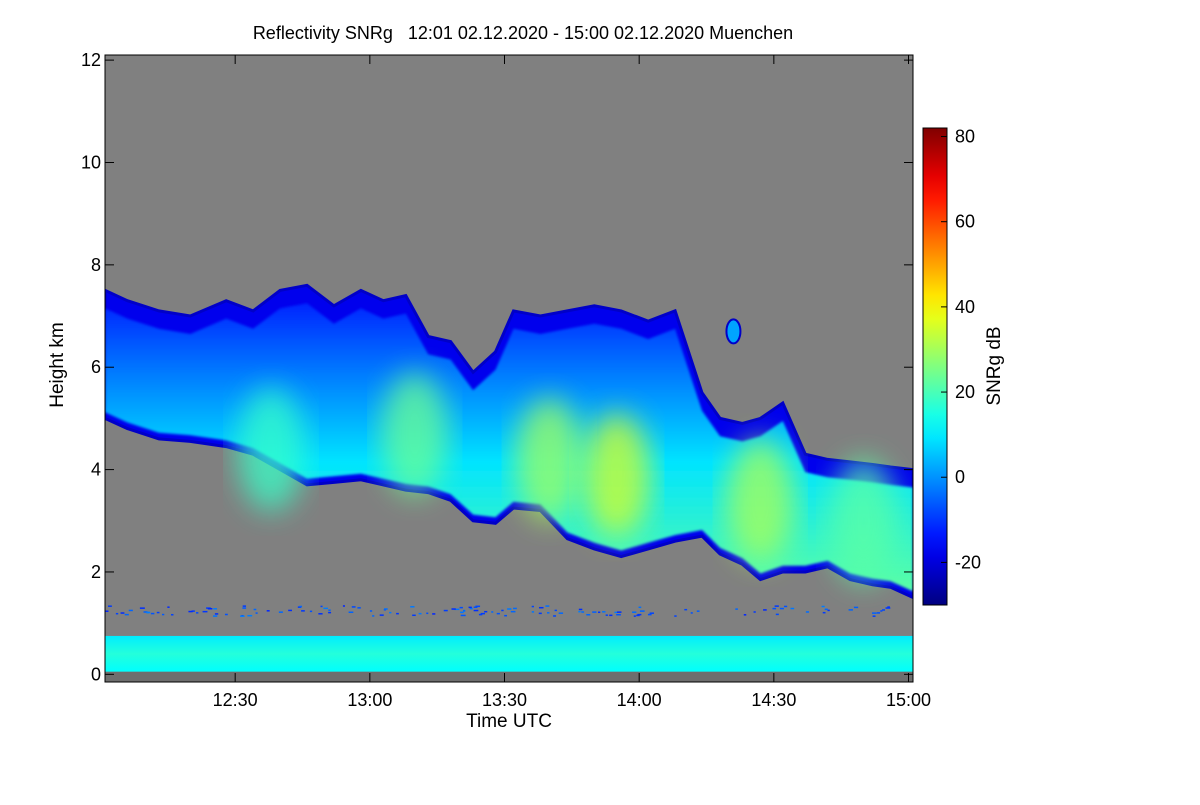 The height and width of the screenshot is (805, 1200). What do you see at coordinates (935, 366) in the screenshot?
I see `colorbar-gradient` at bounding box center [935, 366].